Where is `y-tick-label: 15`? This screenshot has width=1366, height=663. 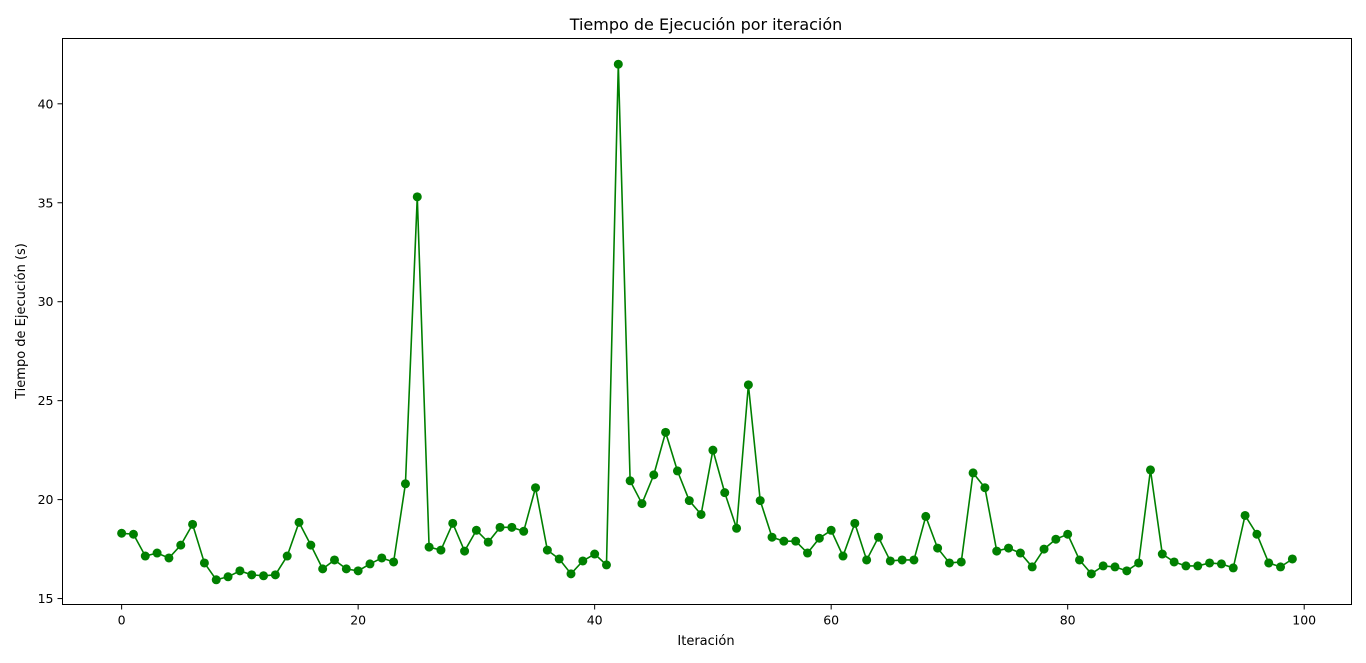
y-tick-label: 15 is located at coordinates (46, 598).